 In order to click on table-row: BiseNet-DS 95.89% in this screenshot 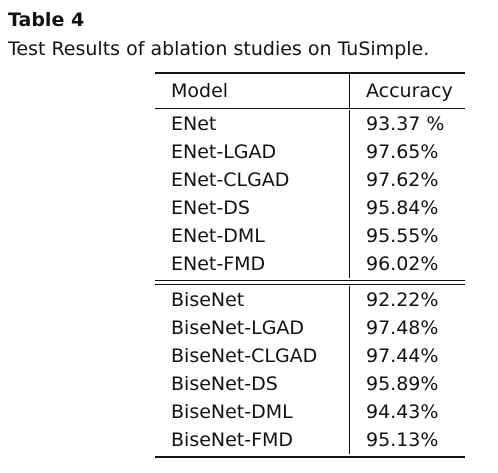, I will do `click(310, 384)`.